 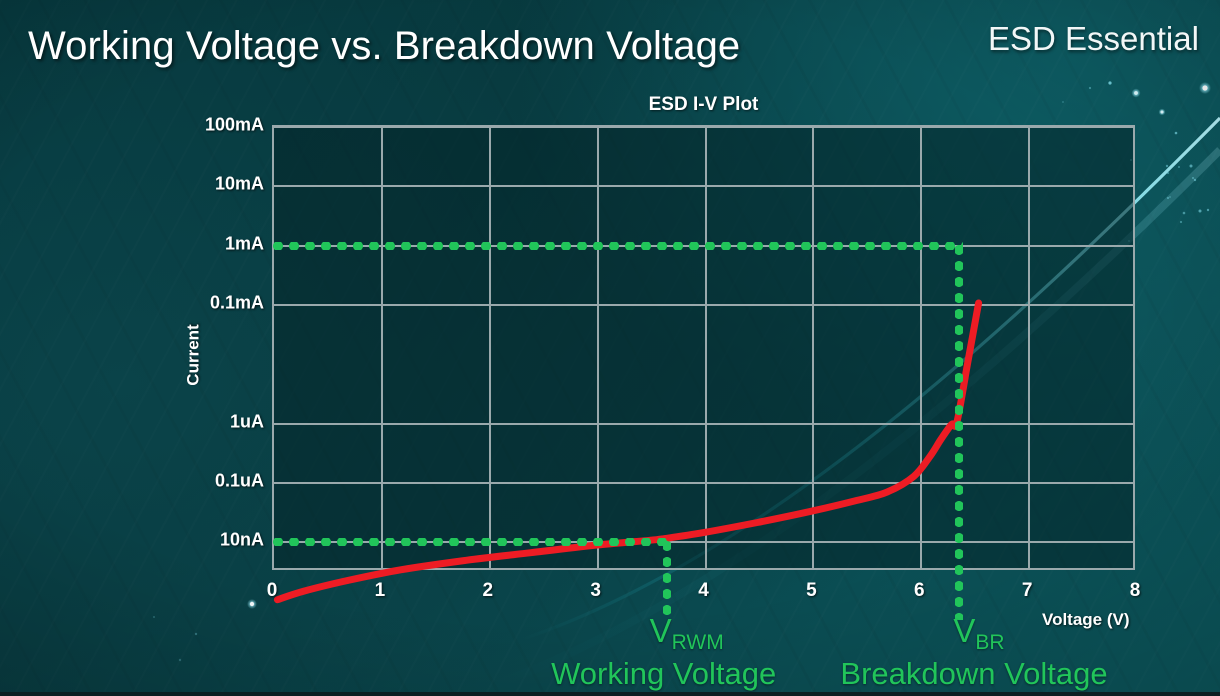 I want to click on slide-bottom-edge, so click(x=610, y=694).